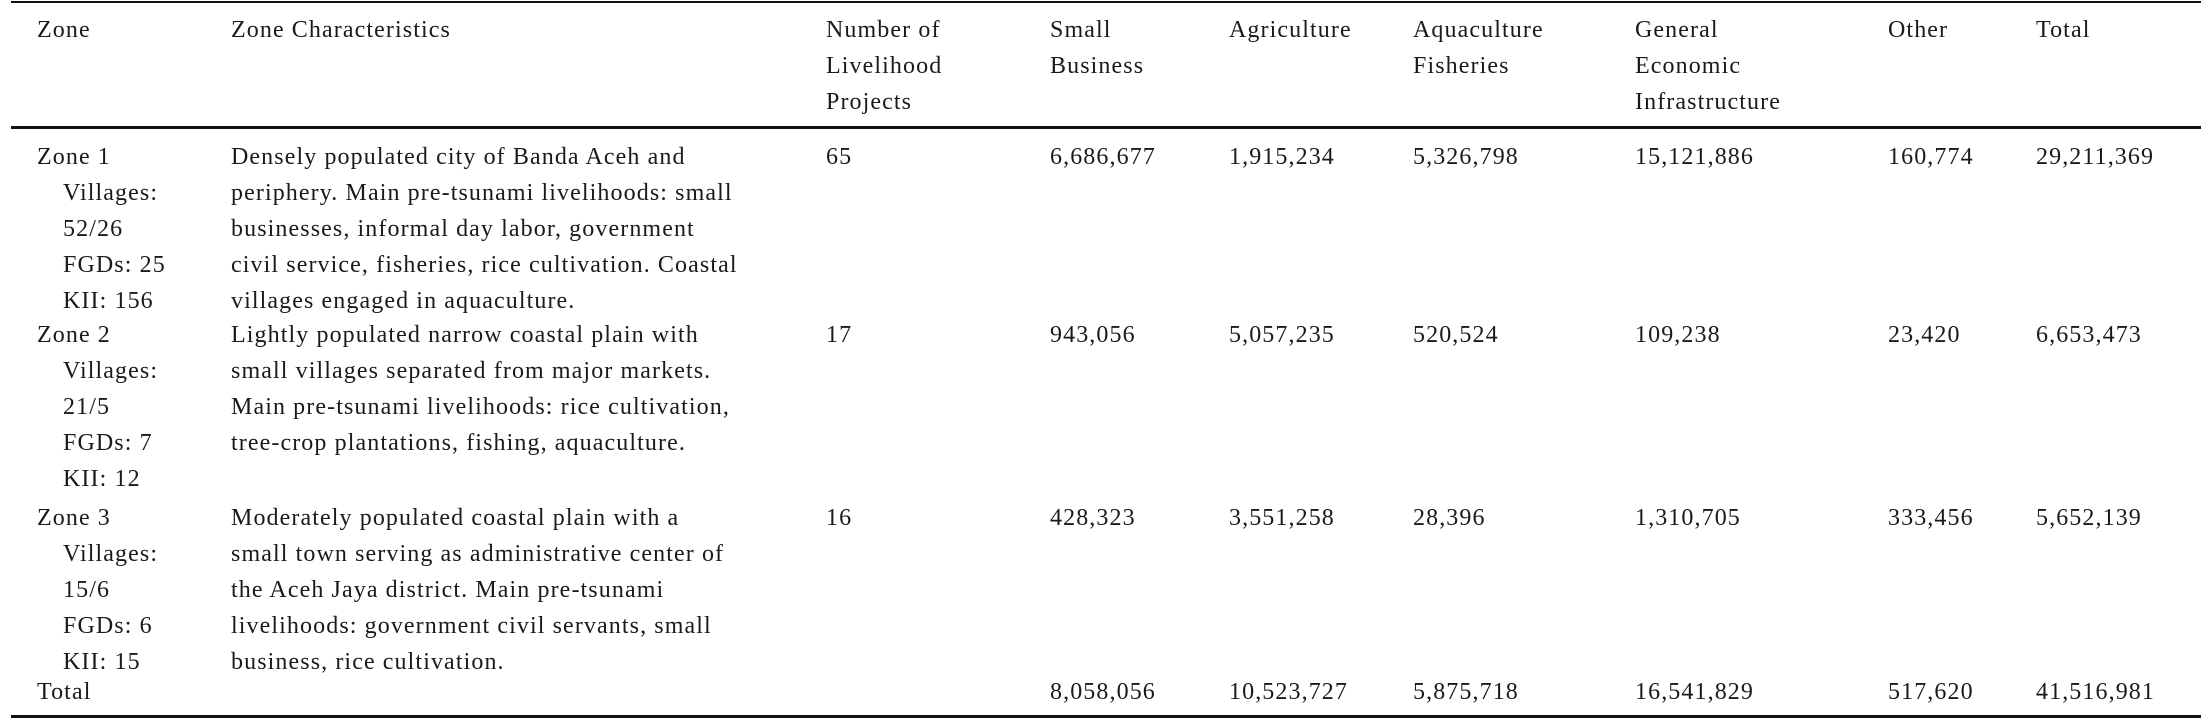 Image resolution: width=2207 pixels, height=719 pixels. I want to click on cell-text-line: Economic, so click(1688, 66).